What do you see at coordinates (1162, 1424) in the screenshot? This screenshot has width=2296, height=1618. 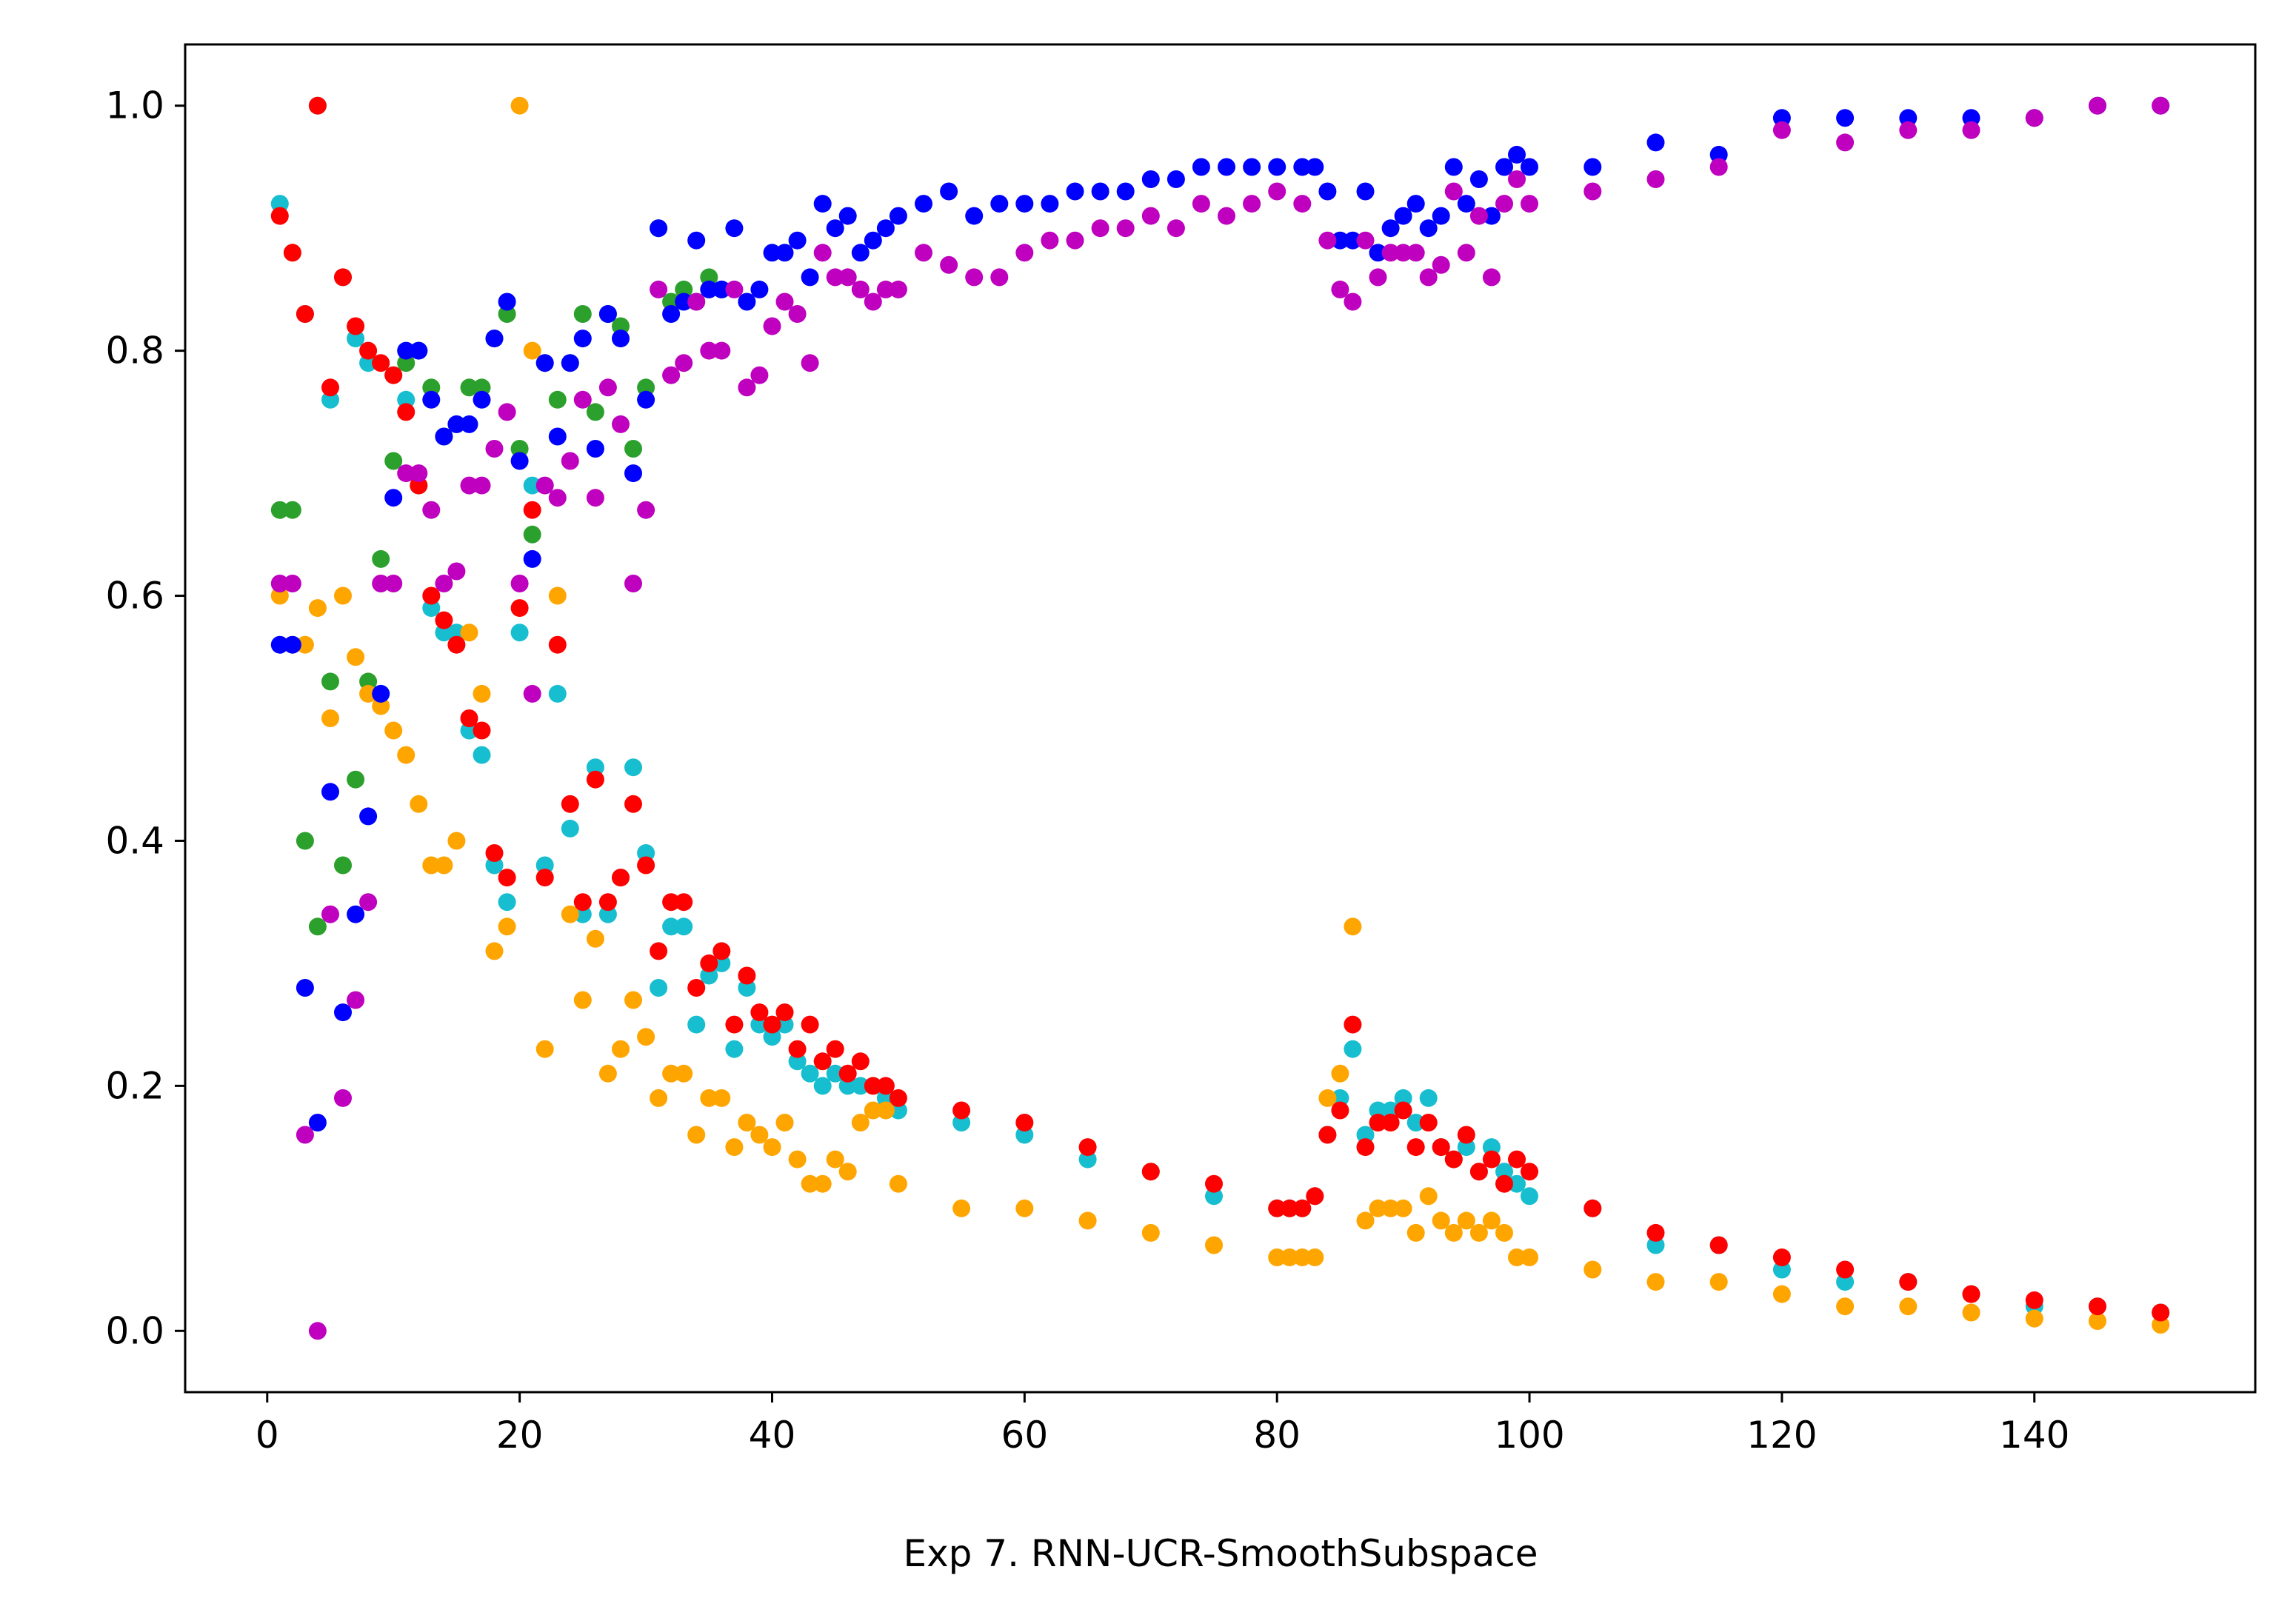 I see `x-axis: 0 20 40 60 80 100 120 140` at bounding box center [1162, 1424].